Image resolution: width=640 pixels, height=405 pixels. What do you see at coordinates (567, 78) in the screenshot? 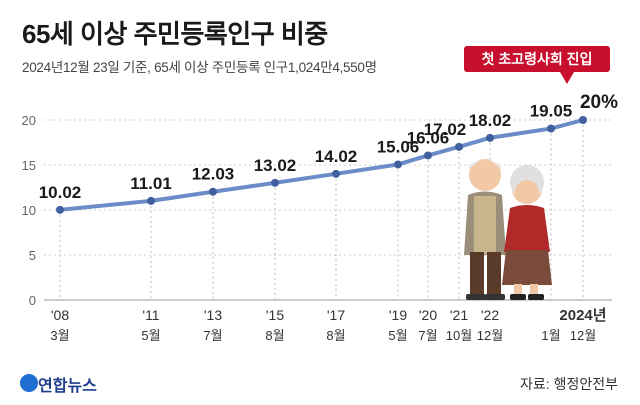
I see `badge-pointer` at bounding box center [567, 78].